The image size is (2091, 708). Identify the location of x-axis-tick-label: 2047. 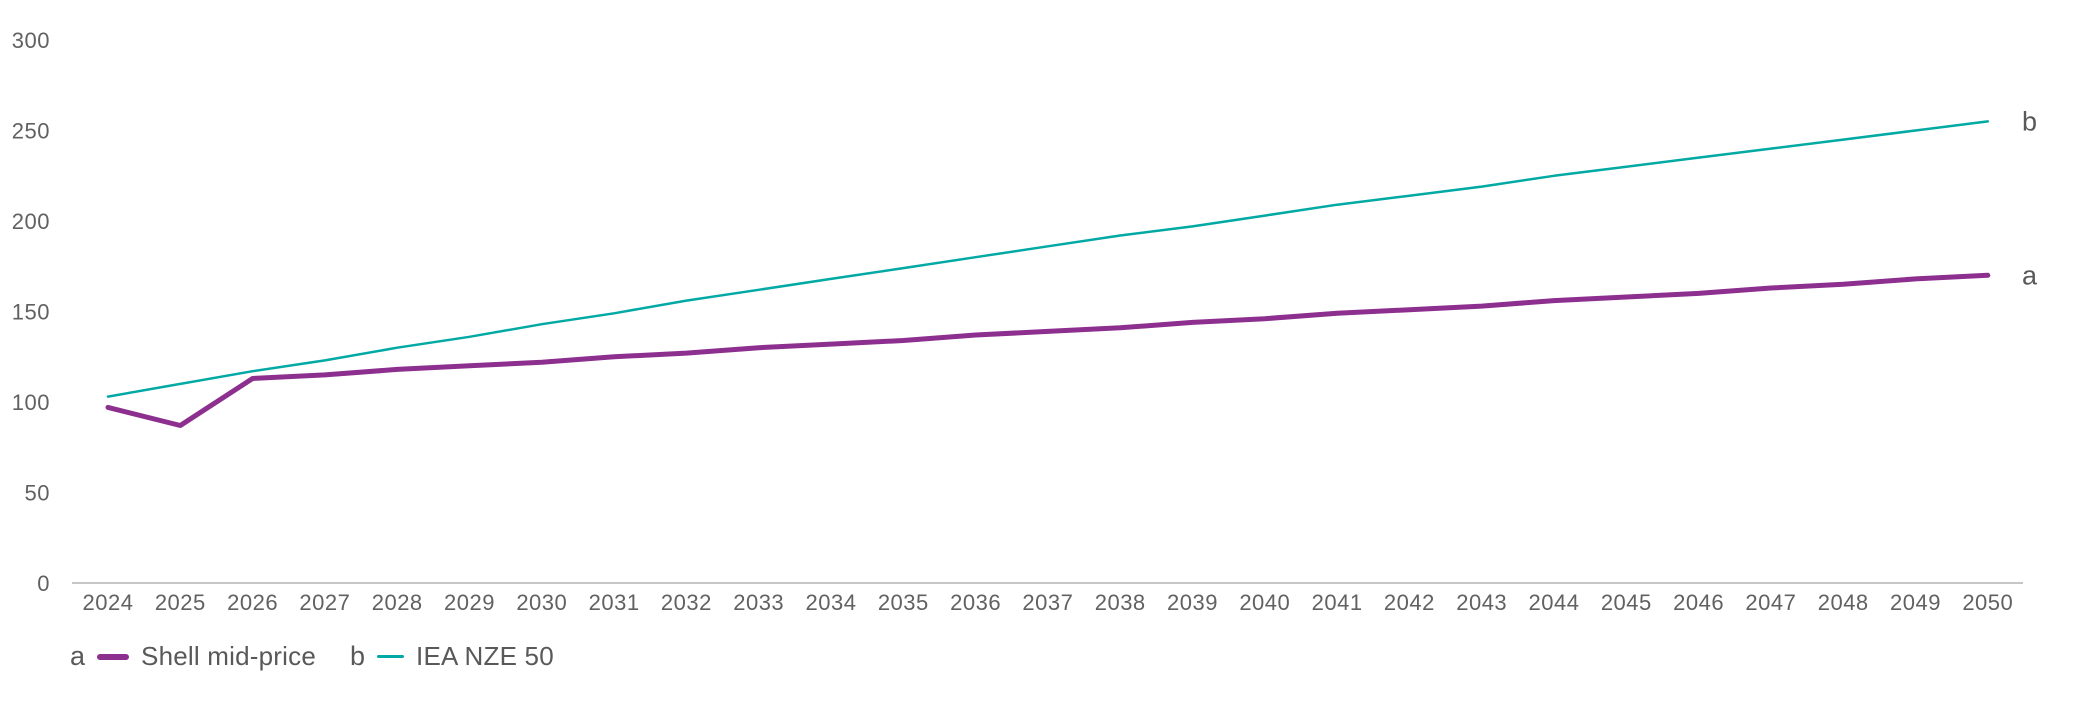
(1770, 602).